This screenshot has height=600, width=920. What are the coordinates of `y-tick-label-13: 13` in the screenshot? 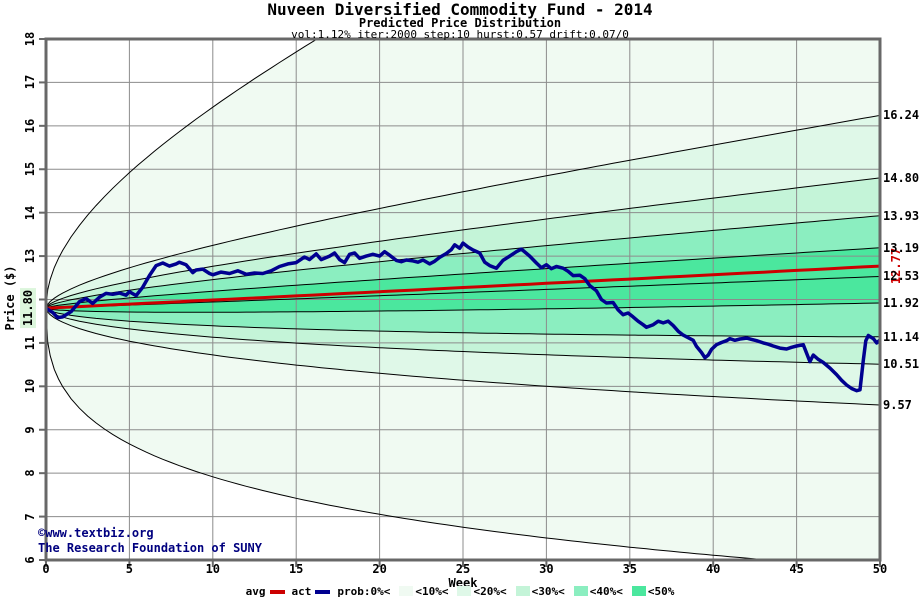 It's located at (30, 256).